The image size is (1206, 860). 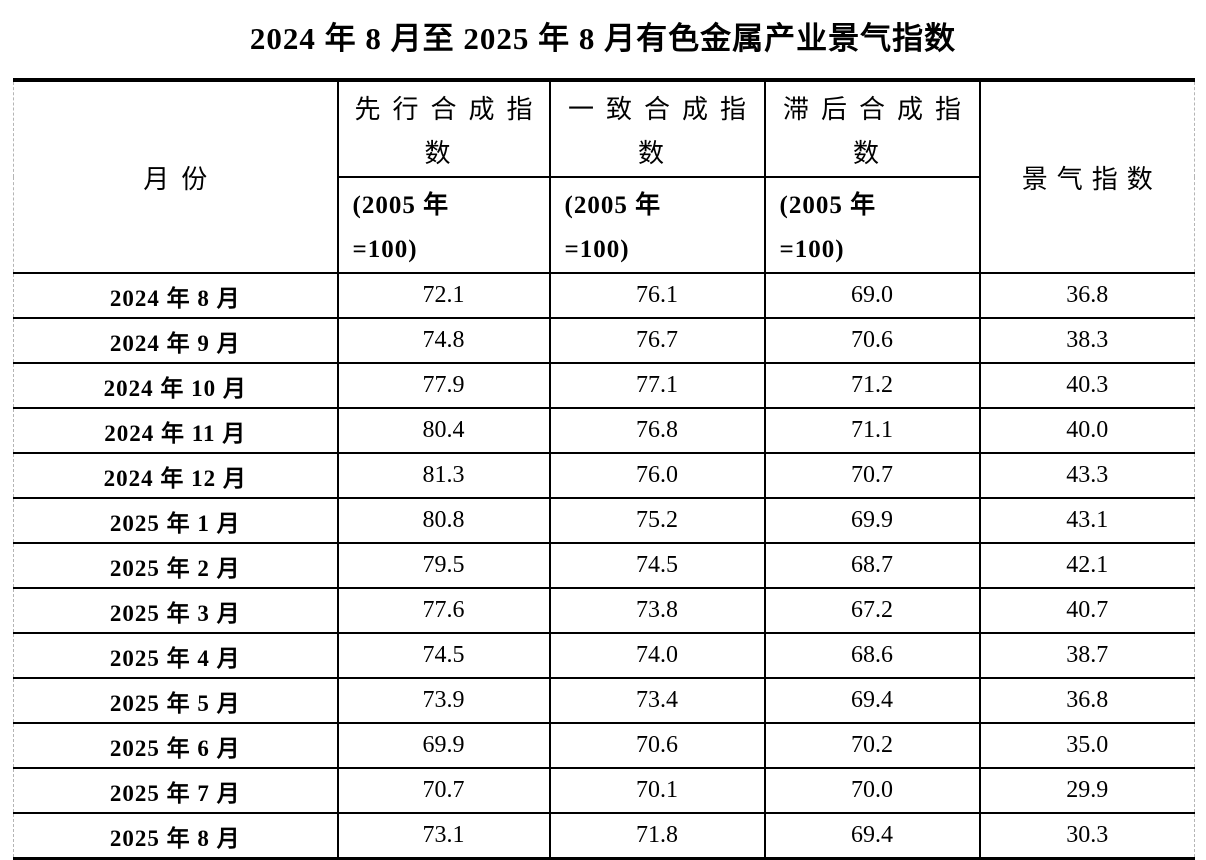 I want to click on table-row: 2024 年 11 月 80.4 76.8 71.1 40.0, so click(x=604, y=430).